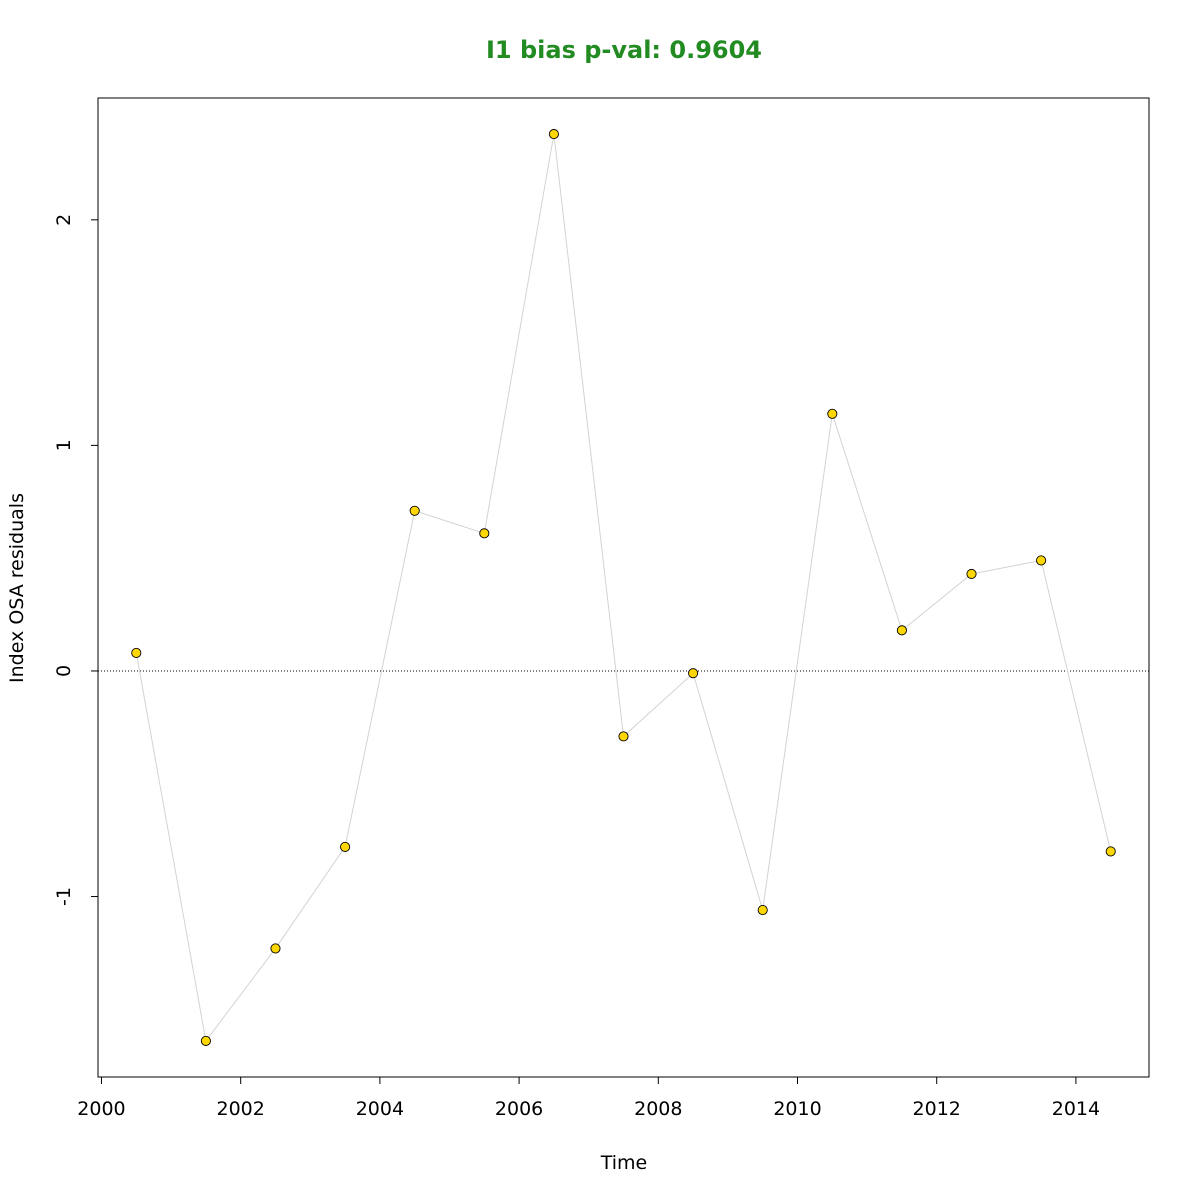 The height and width of the screenshot is (1200, 1200). What do you see at coordinates (64, 896) in the screenshot?
I see `y-tick-label: -1` at bounding box center [64, 896].